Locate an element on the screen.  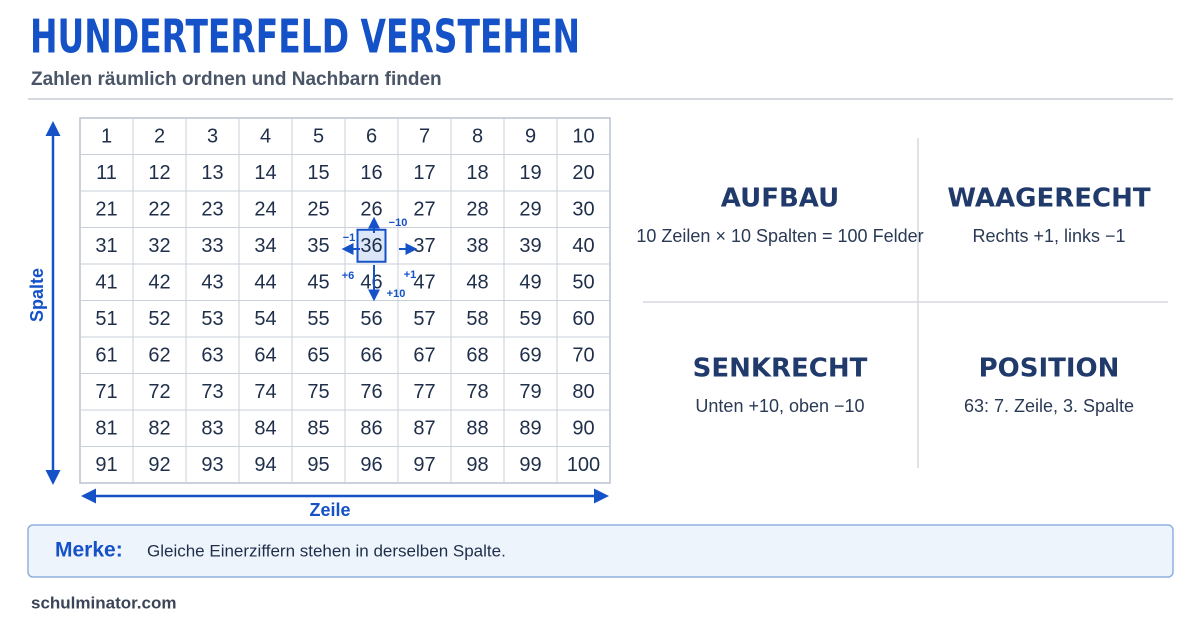
grid-number: 42 is located at coordinates (159, 283).